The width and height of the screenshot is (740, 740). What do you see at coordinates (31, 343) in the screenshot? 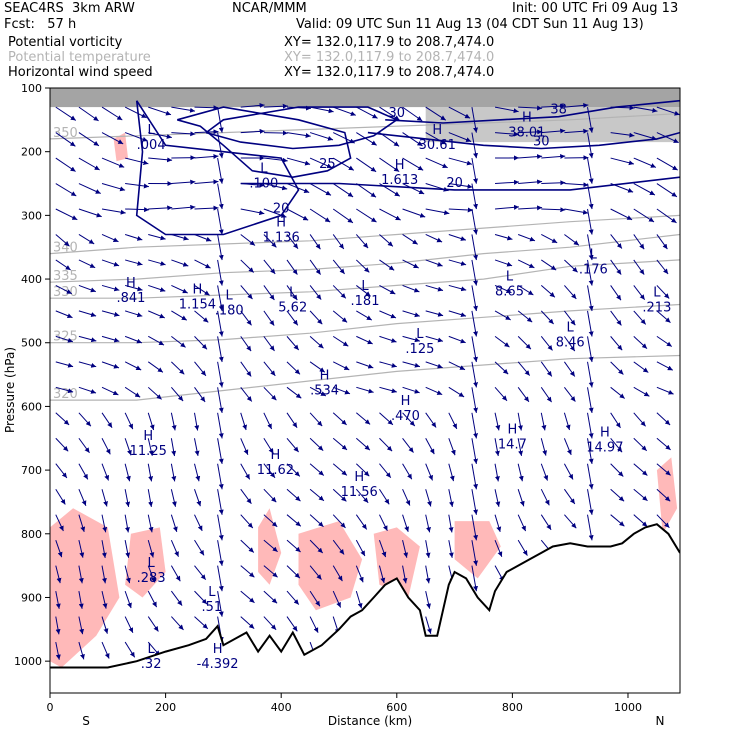
I see `y-tick-label-500: 500` at bounding box center [31, 343].